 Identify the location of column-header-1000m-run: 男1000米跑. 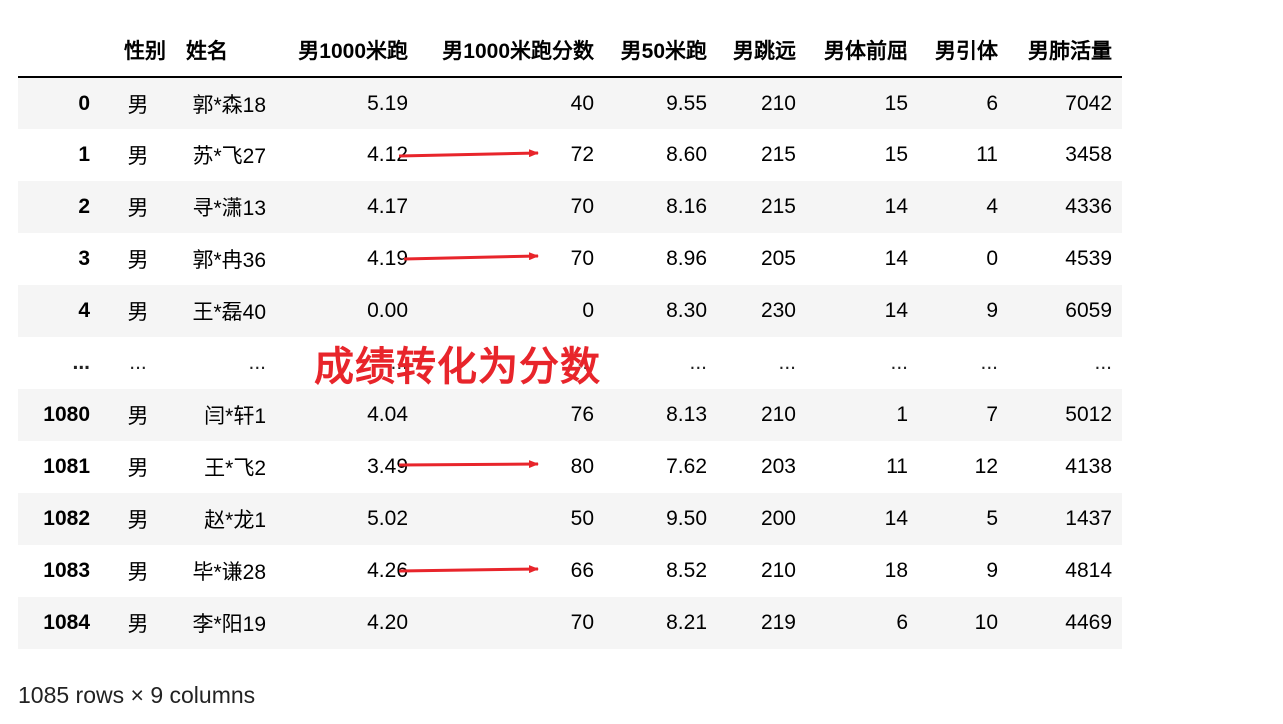
(347, 51).